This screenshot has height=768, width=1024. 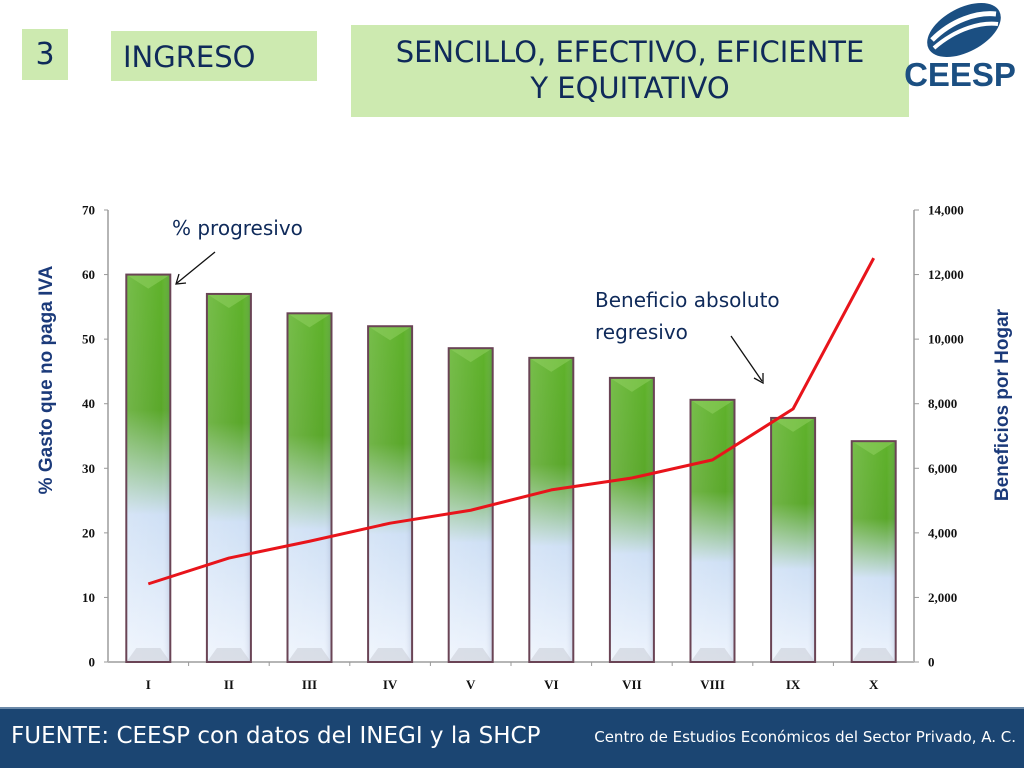 What do you see at coordinates (946, 274) in the screenshot?
I see `y2-tick-label: 12,000` at bounding box center [946, 274].